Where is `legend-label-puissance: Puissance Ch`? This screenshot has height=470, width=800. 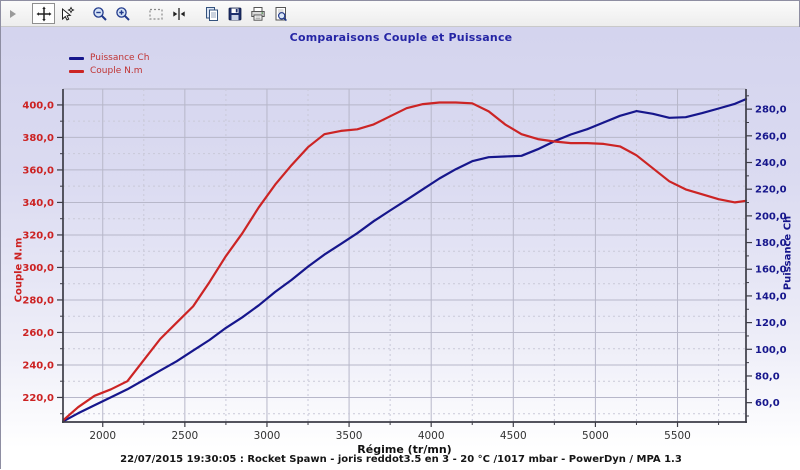
legend-label-puissance: Puissance Ch is located at coordinates (120, 58).